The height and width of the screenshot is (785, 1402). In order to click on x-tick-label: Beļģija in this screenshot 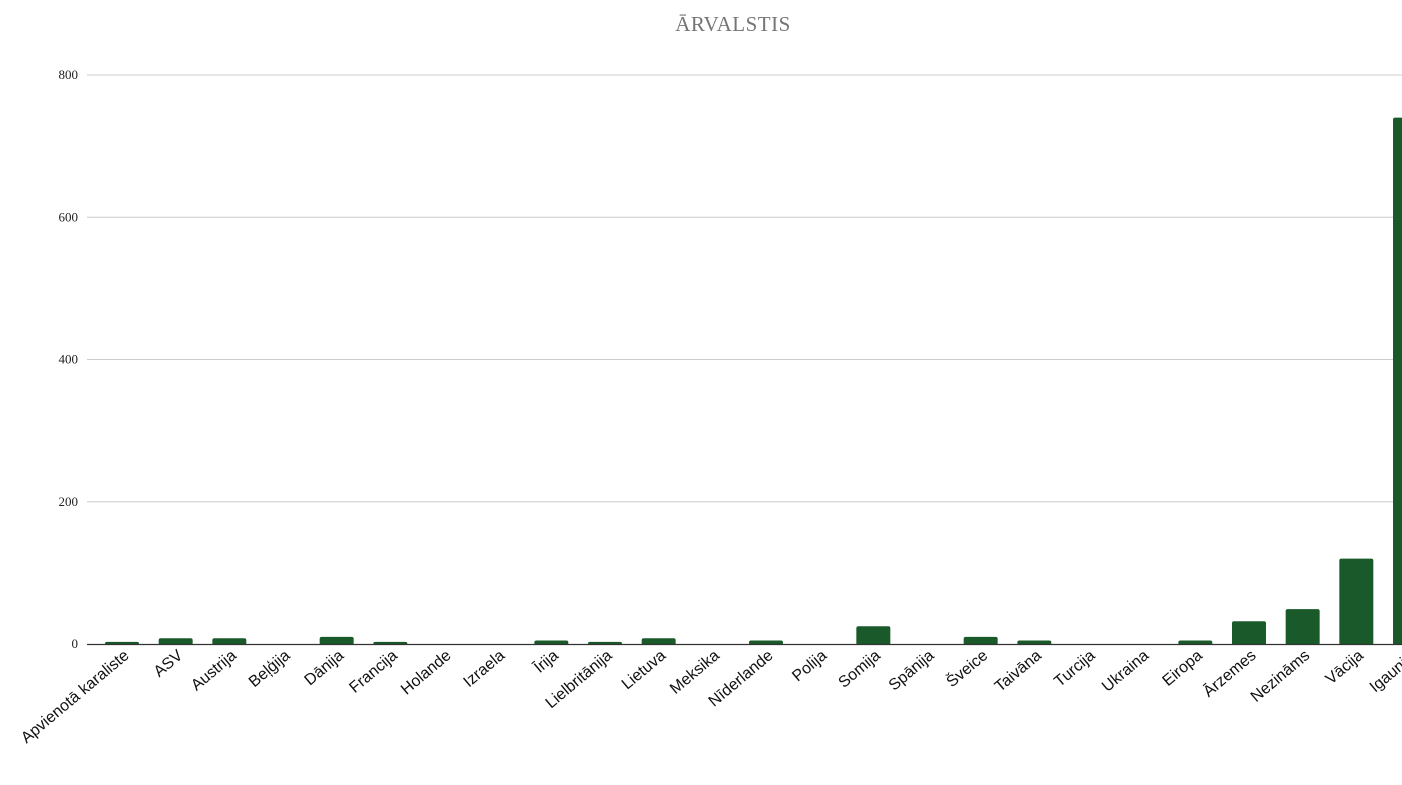, I will do `click(269, 668)`.